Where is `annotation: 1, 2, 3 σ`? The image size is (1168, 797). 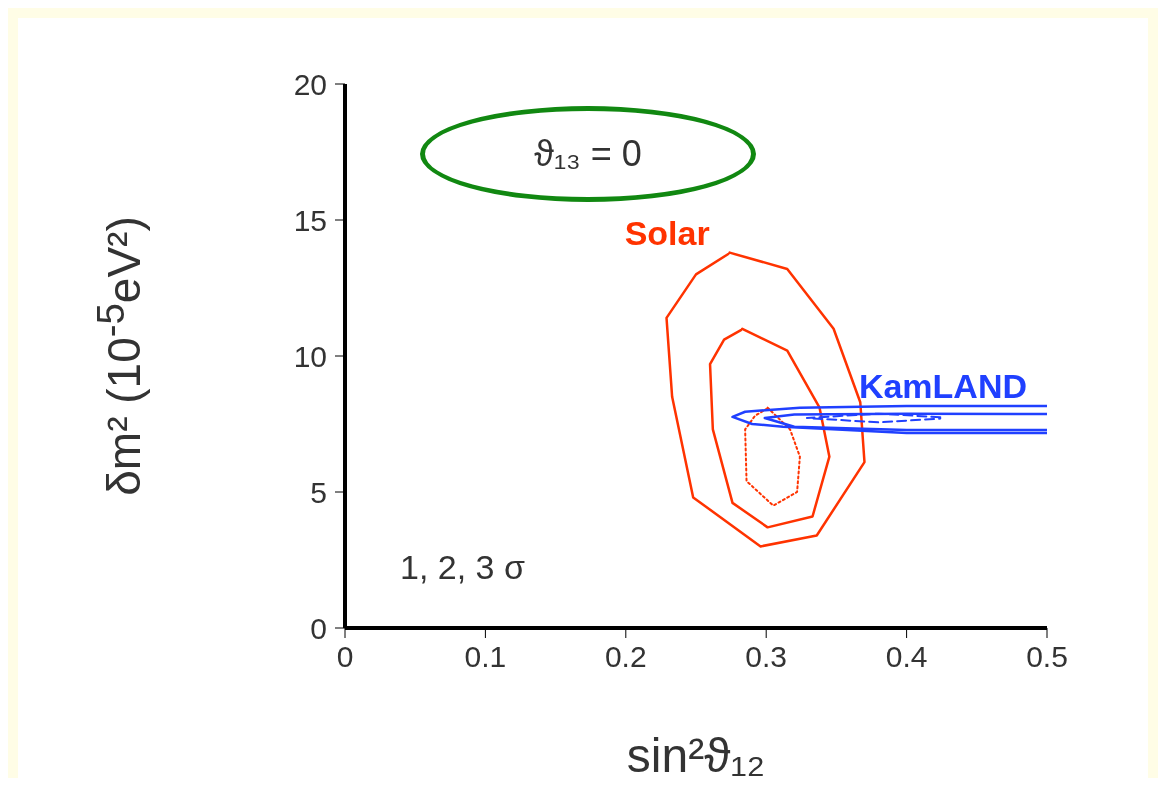 annotation: 1, 2, 3 σ is located at coordinates (462, 567).